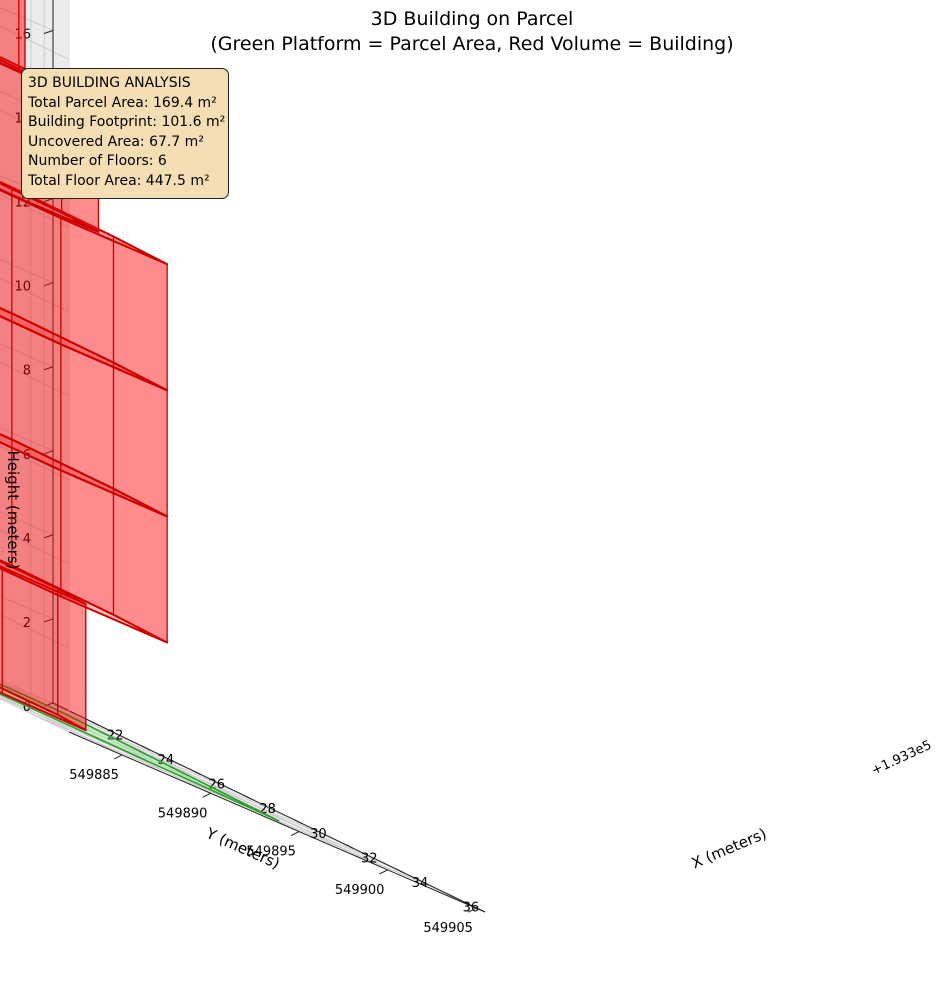 This screenshot has width=944, height=992. What do you see at coordinates (183, 813) in the screenshot?
I see `y-tick-label: 549890` at bounding box center [183, 813].